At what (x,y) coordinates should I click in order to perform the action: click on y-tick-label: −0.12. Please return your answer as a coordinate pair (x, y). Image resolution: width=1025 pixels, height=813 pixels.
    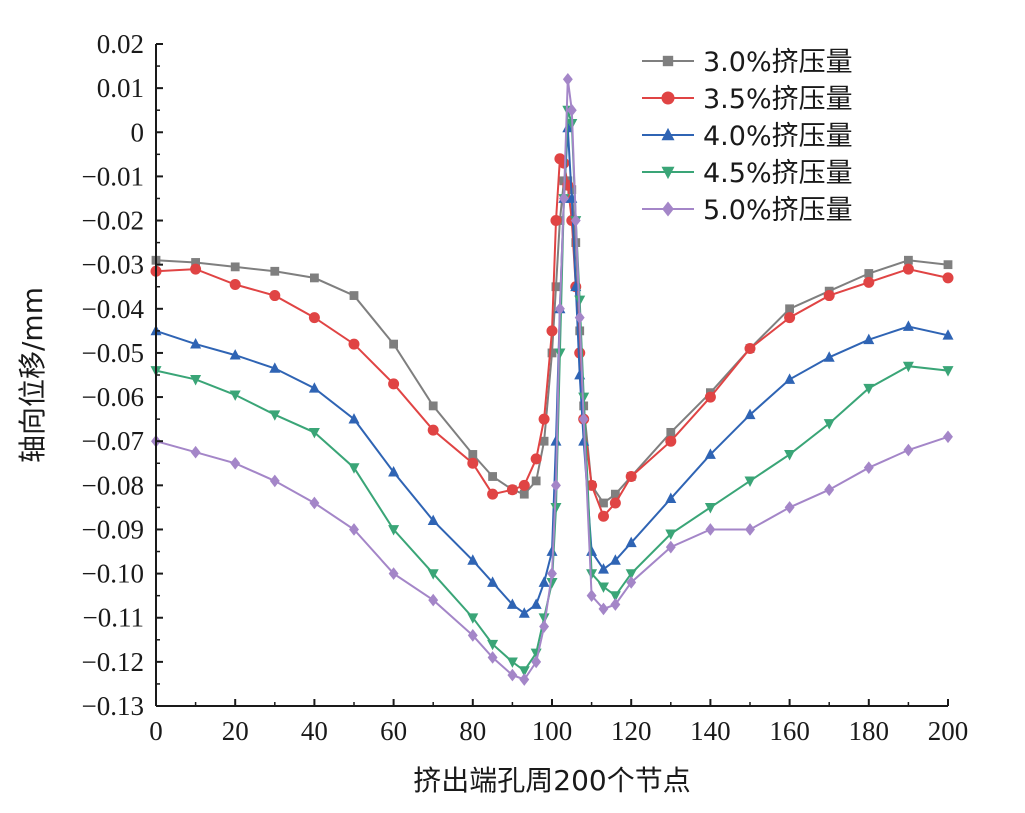
    Looking at the image, I should click on (113, 662).